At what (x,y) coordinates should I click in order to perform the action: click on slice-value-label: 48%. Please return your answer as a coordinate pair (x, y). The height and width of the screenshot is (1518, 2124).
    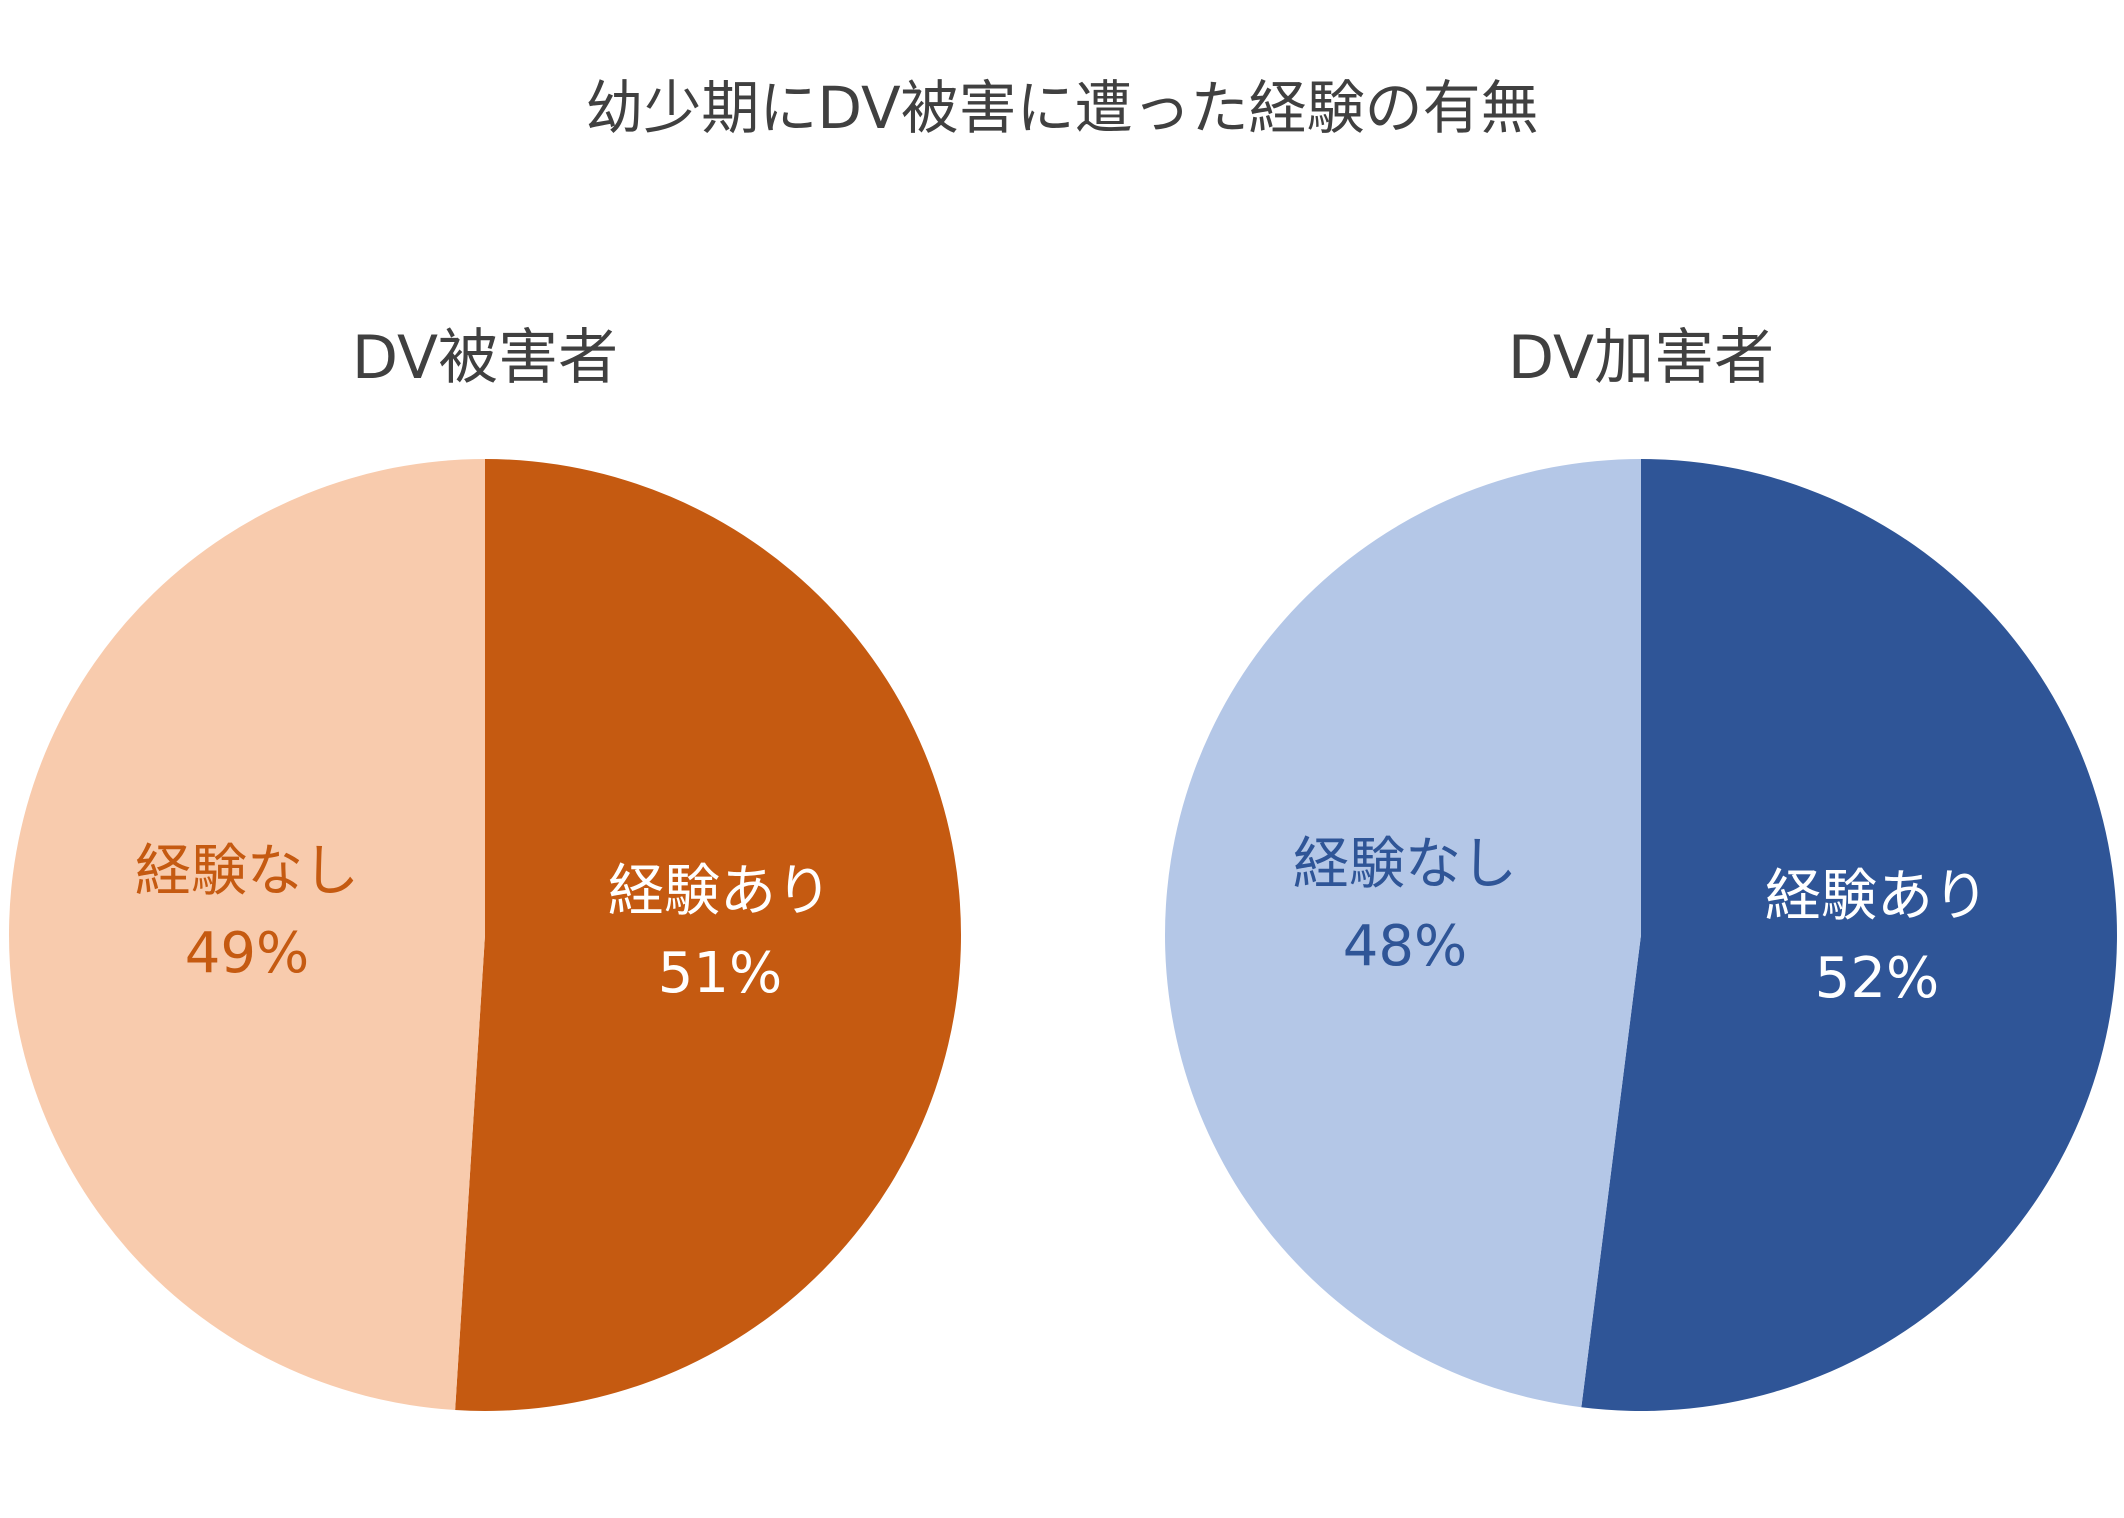
    Looking at the image, I should click on (1405, 946).